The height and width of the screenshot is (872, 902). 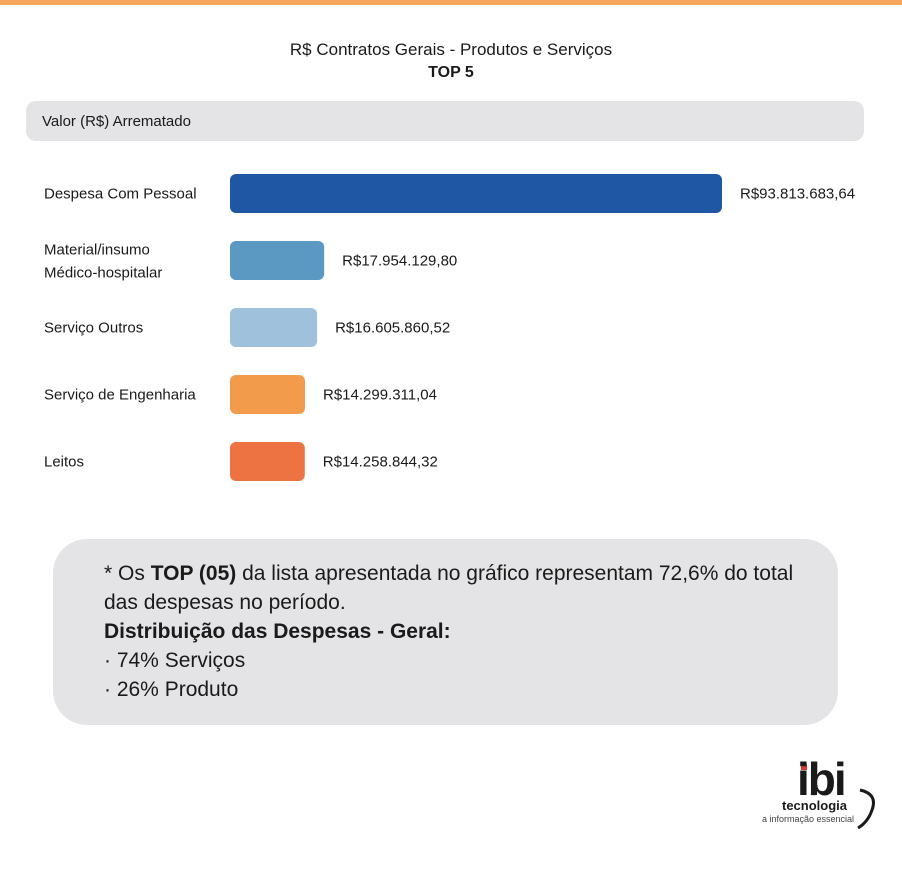 I want to click on company-logo: ibi tecnologia a informação essencial, so click(x=820, y=792).